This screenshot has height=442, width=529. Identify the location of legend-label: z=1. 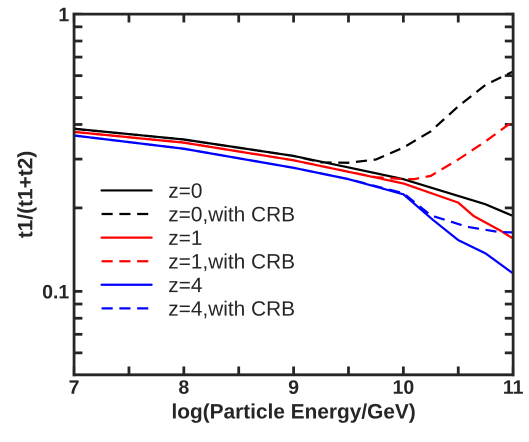
(185, 237).